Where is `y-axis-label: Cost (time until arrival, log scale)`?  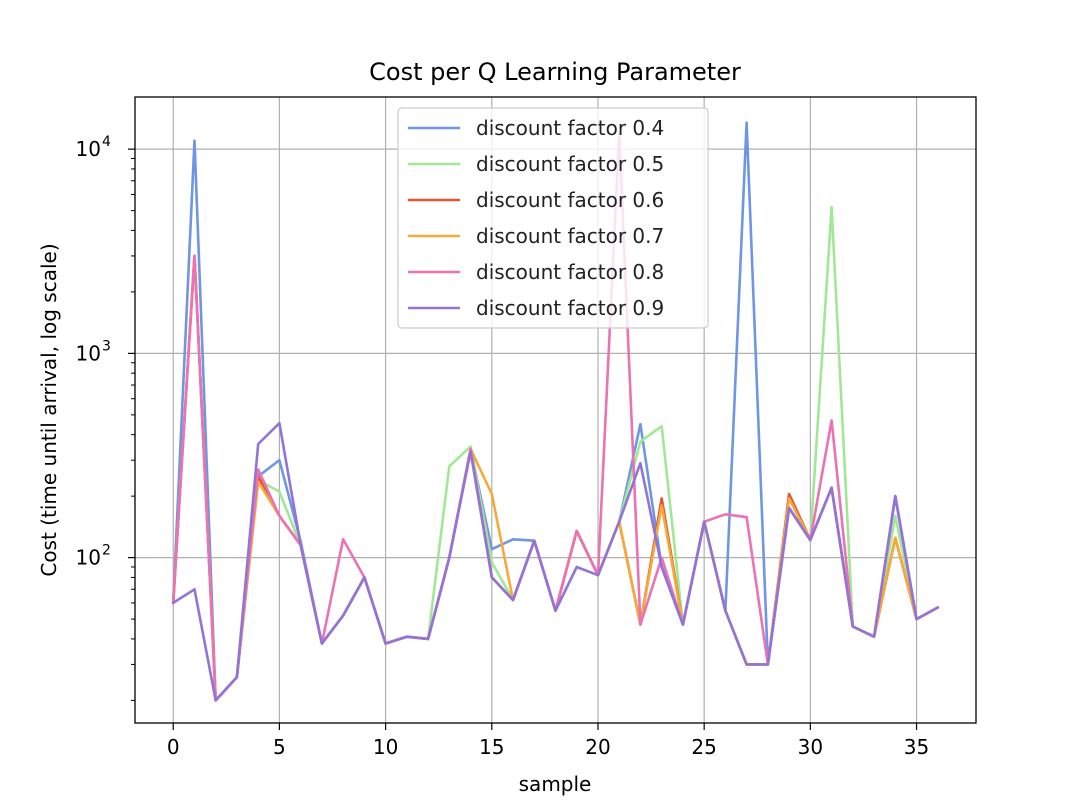 y-axis-label: Cost (time until arrival, log scale) is located at coordinates (49, 409).